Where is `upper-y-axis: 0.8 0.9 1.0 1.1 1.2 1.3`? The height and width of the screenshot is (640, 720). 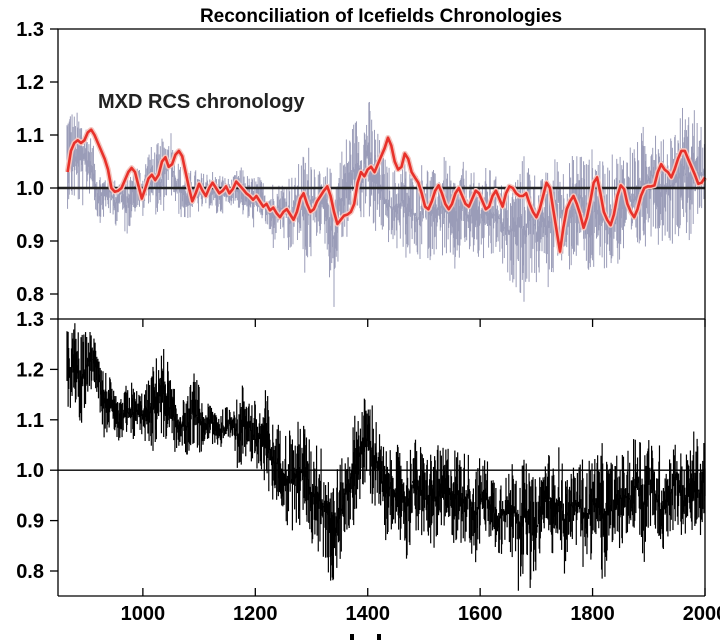
upper-y-axis: 0.8 0.9 1.0 1.1 1.2 1.3 is located at coordinates (37, 162).